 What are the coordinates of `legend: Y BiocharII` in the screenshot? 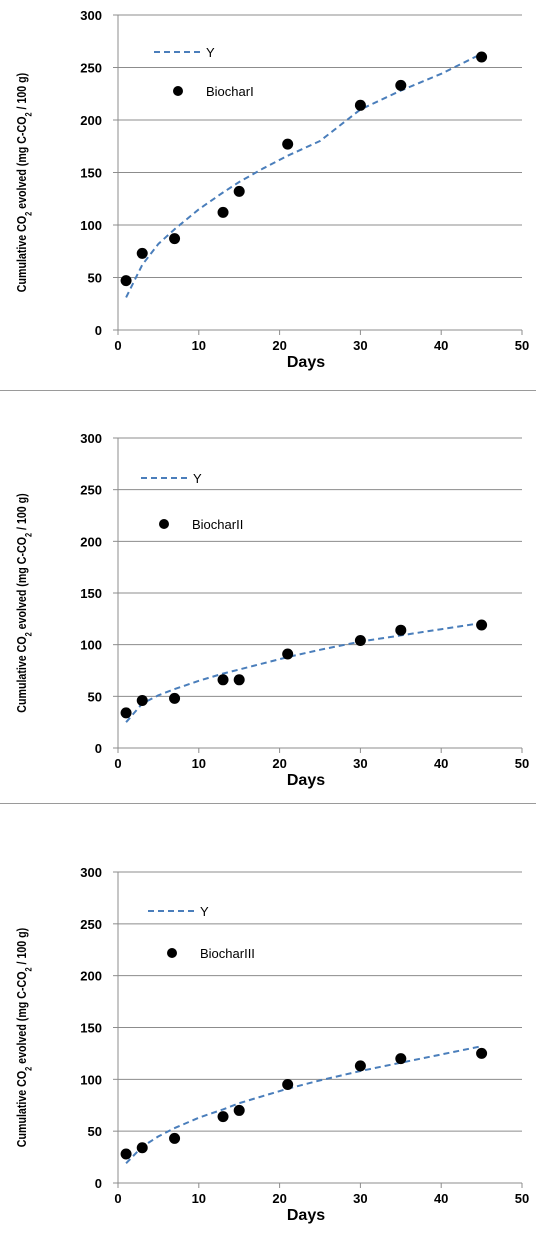 It's located at (192, 501).